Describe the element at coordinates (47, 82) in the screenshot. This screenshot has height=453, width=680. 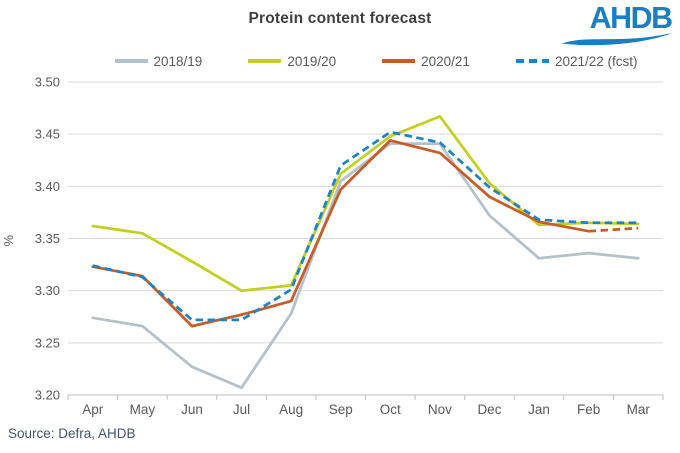
I see `y-tick-label: 3.50` at that location.